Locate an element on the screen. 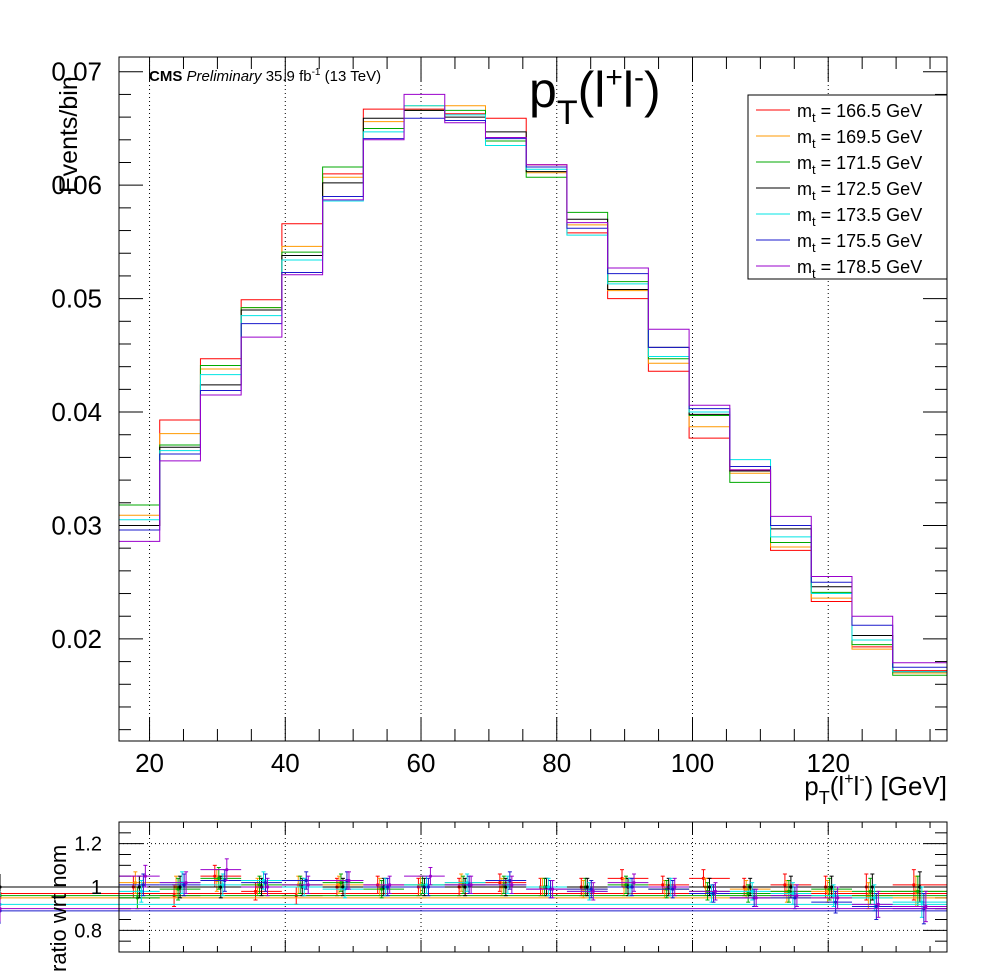 The height and width of the screenshot is (972, 996). legend-label-0: mt = 166.5 GeV is located at coordinates (859, 113).